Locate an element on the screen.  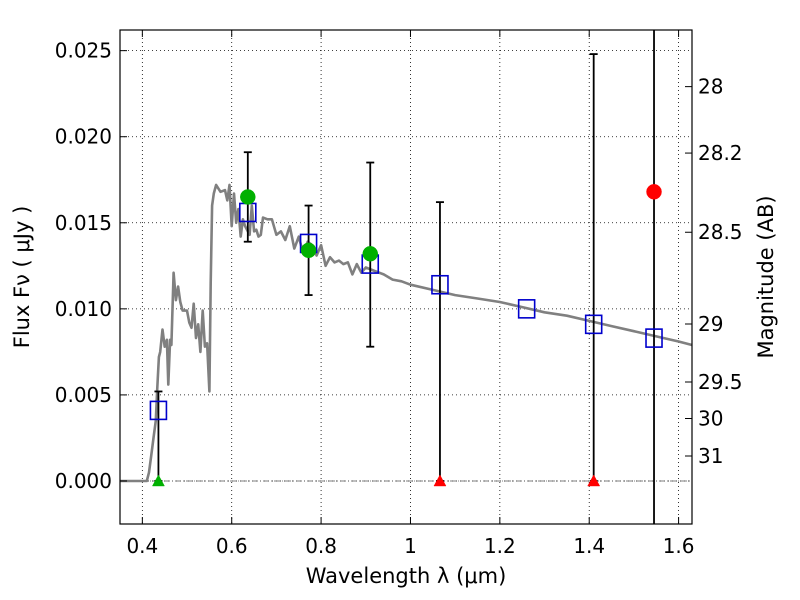
right-axis-ticks: 28 28.2 28.5 29 29.5 30 31 is located at coordinates (714, 271).